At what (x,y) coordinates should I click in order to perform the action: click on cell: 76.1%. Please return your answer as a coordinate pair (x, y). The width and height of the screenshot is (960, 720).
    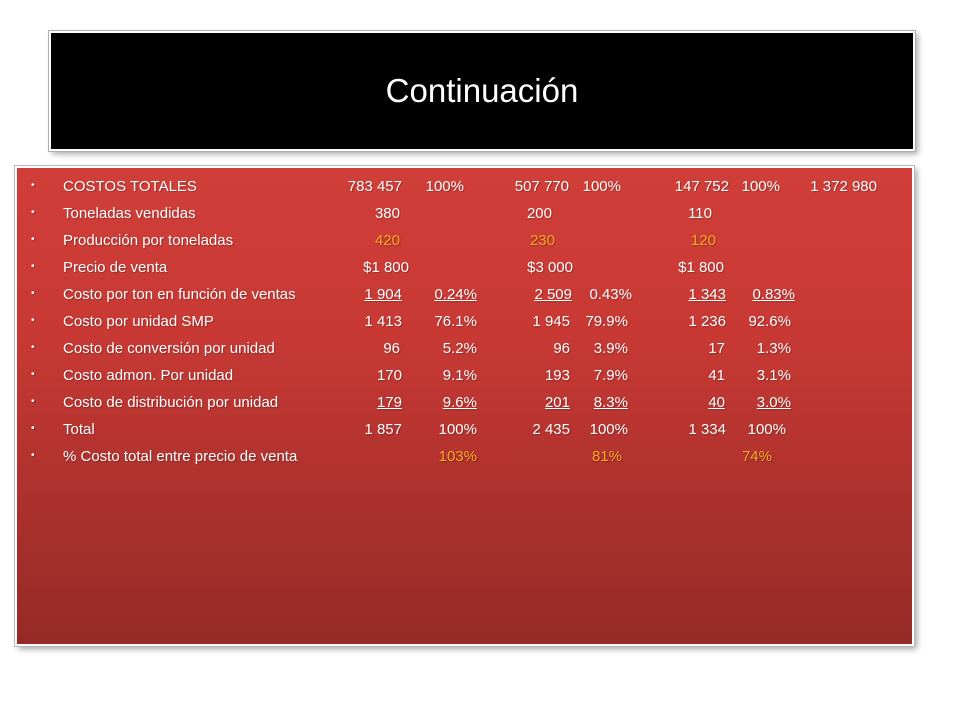
    Looking at the image, I should click on (455, 321).